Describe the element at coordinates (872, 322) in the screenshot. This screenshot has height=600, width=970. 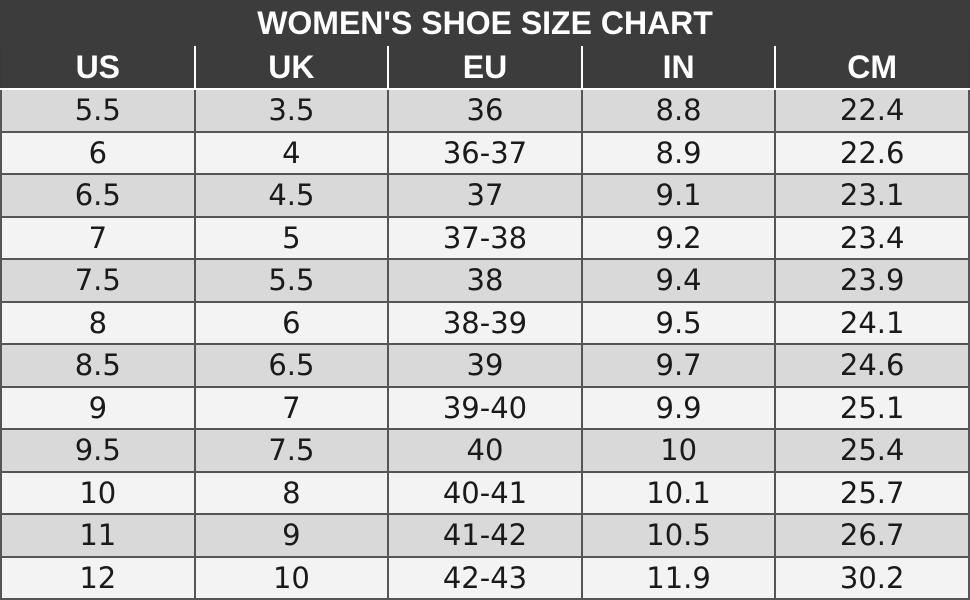
I see `cell-cm: 24.1` at that location.